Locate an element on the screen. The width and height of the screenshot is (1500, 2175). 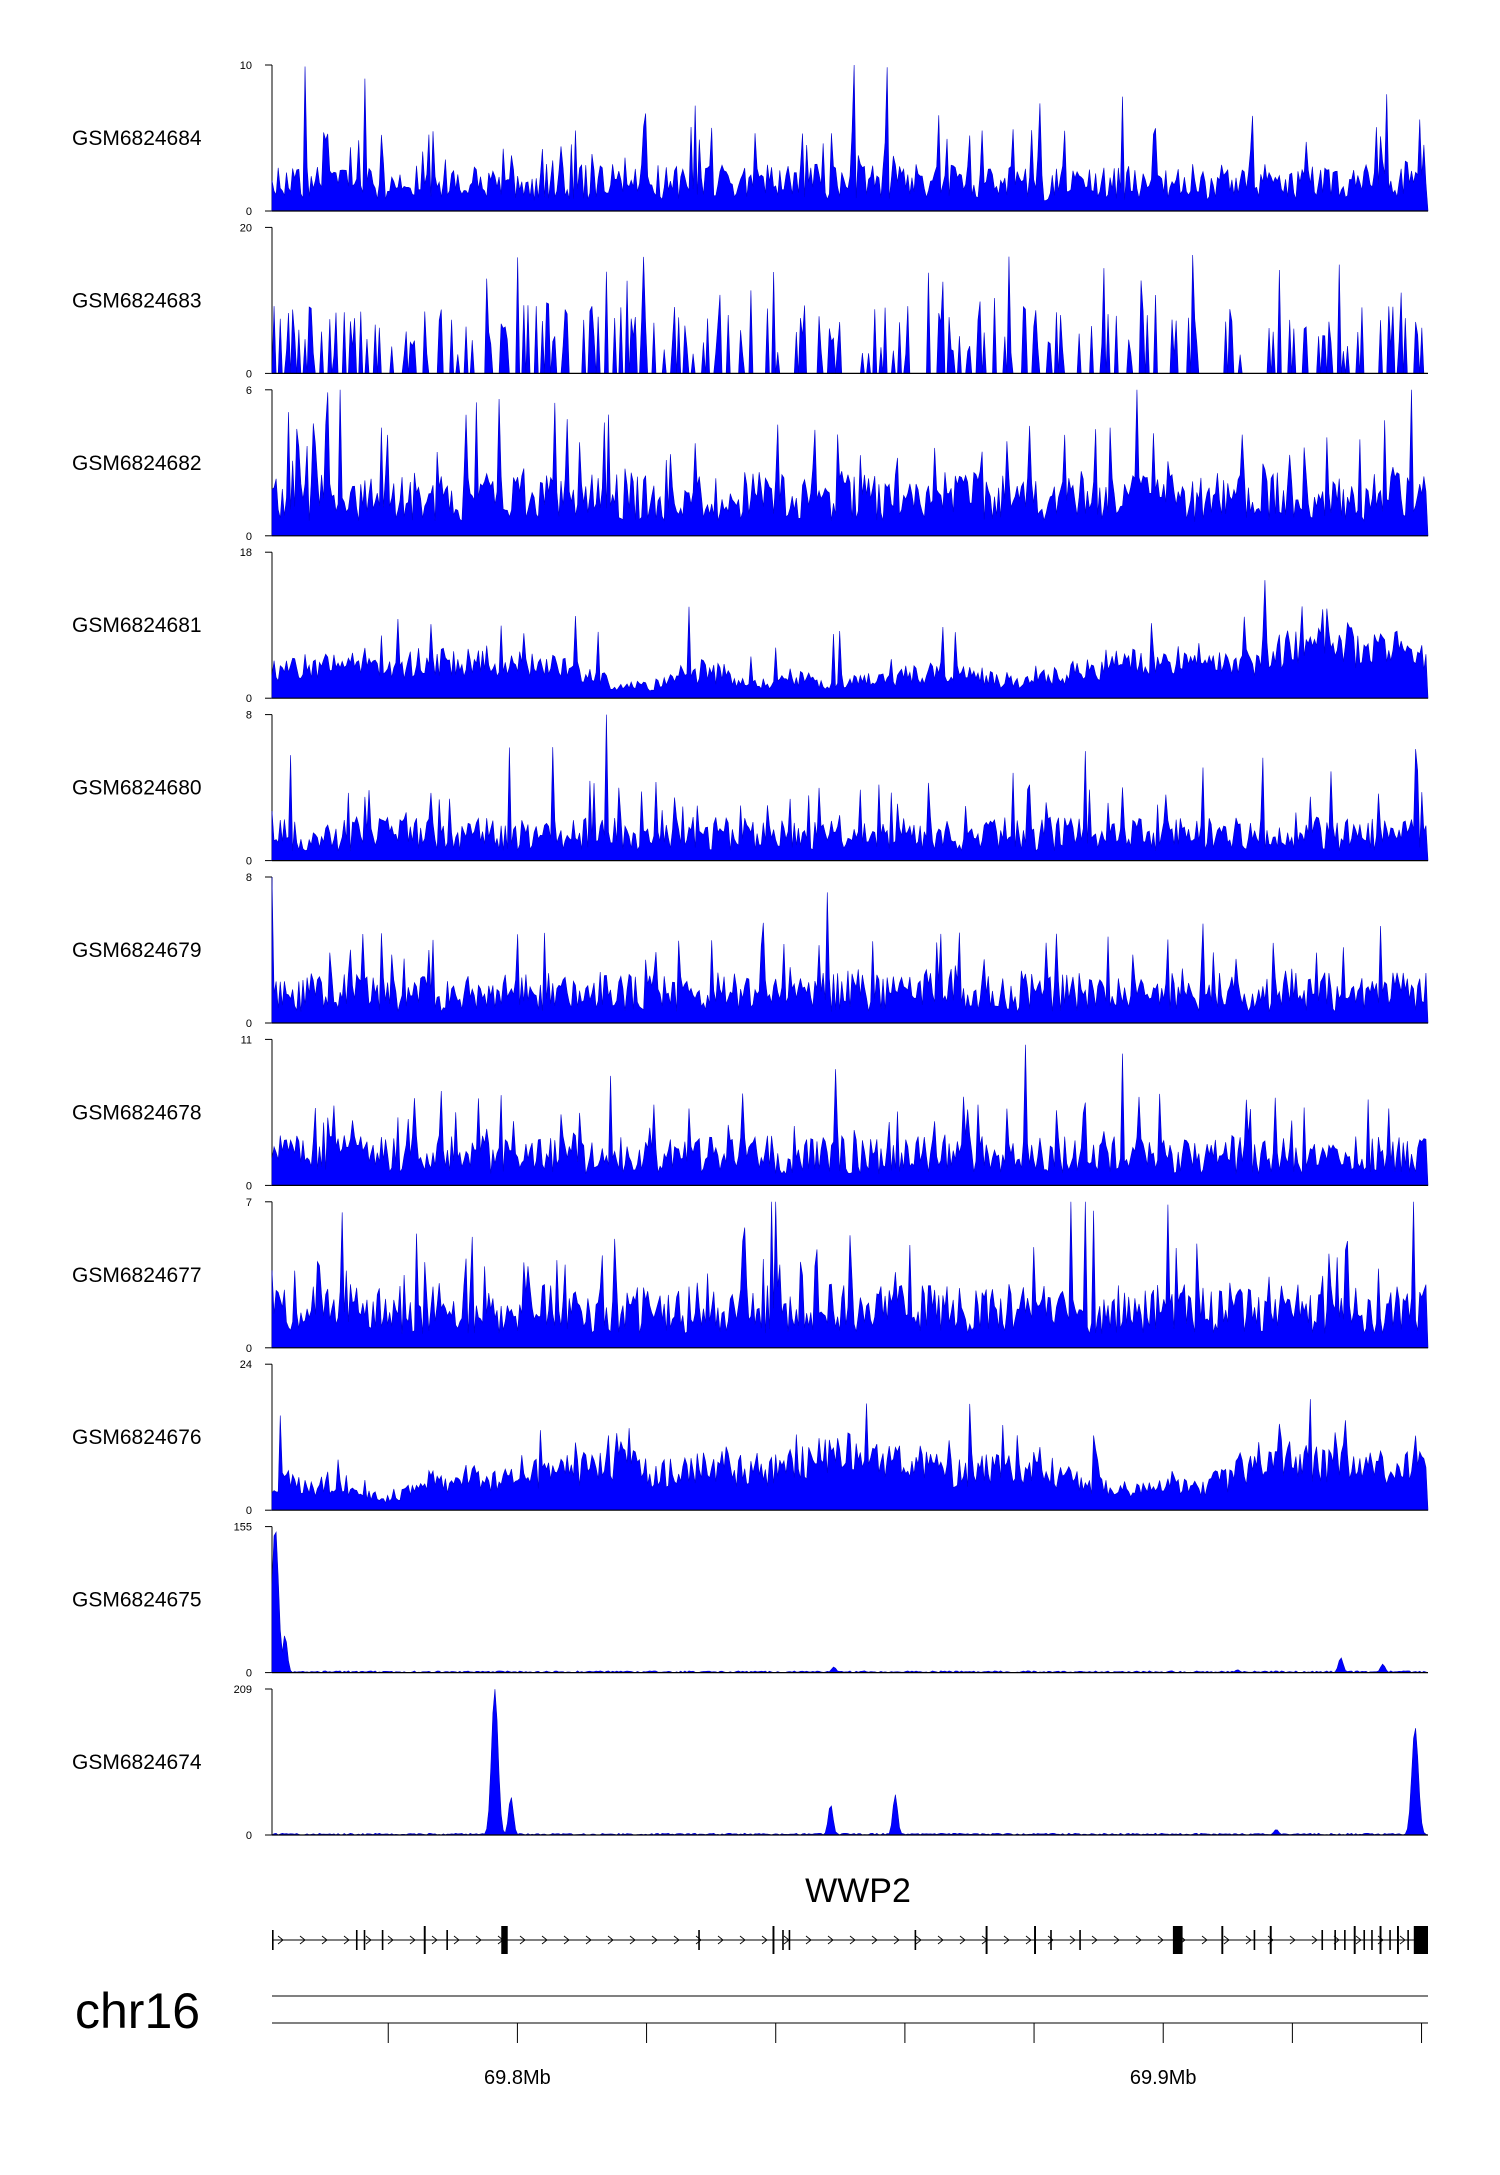
chromosome-label: chr16 is located at coordinates (137, 2011).